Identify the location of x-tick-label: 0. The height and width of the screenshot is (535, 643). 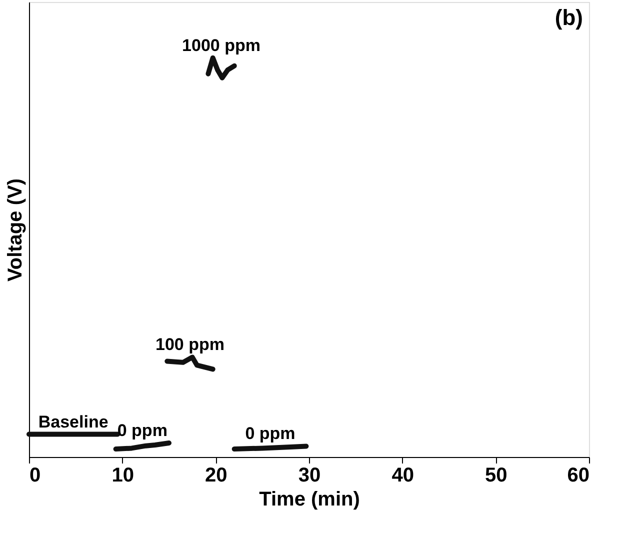
(35, 475).